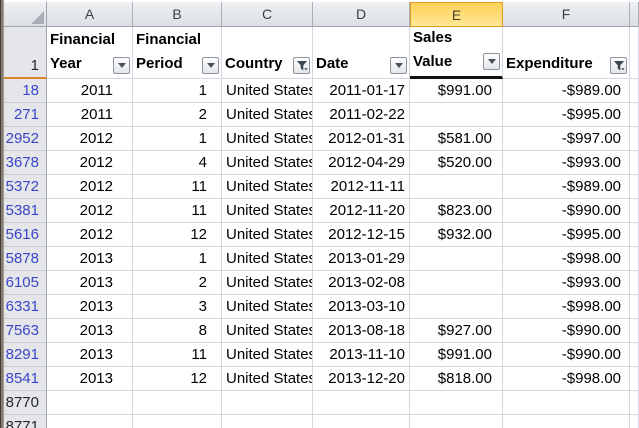 The image size is (639, 428). Describe the element at coordinates (361, 259) in the screenshot. I see `cell-date: 2013-01-29` at that location.